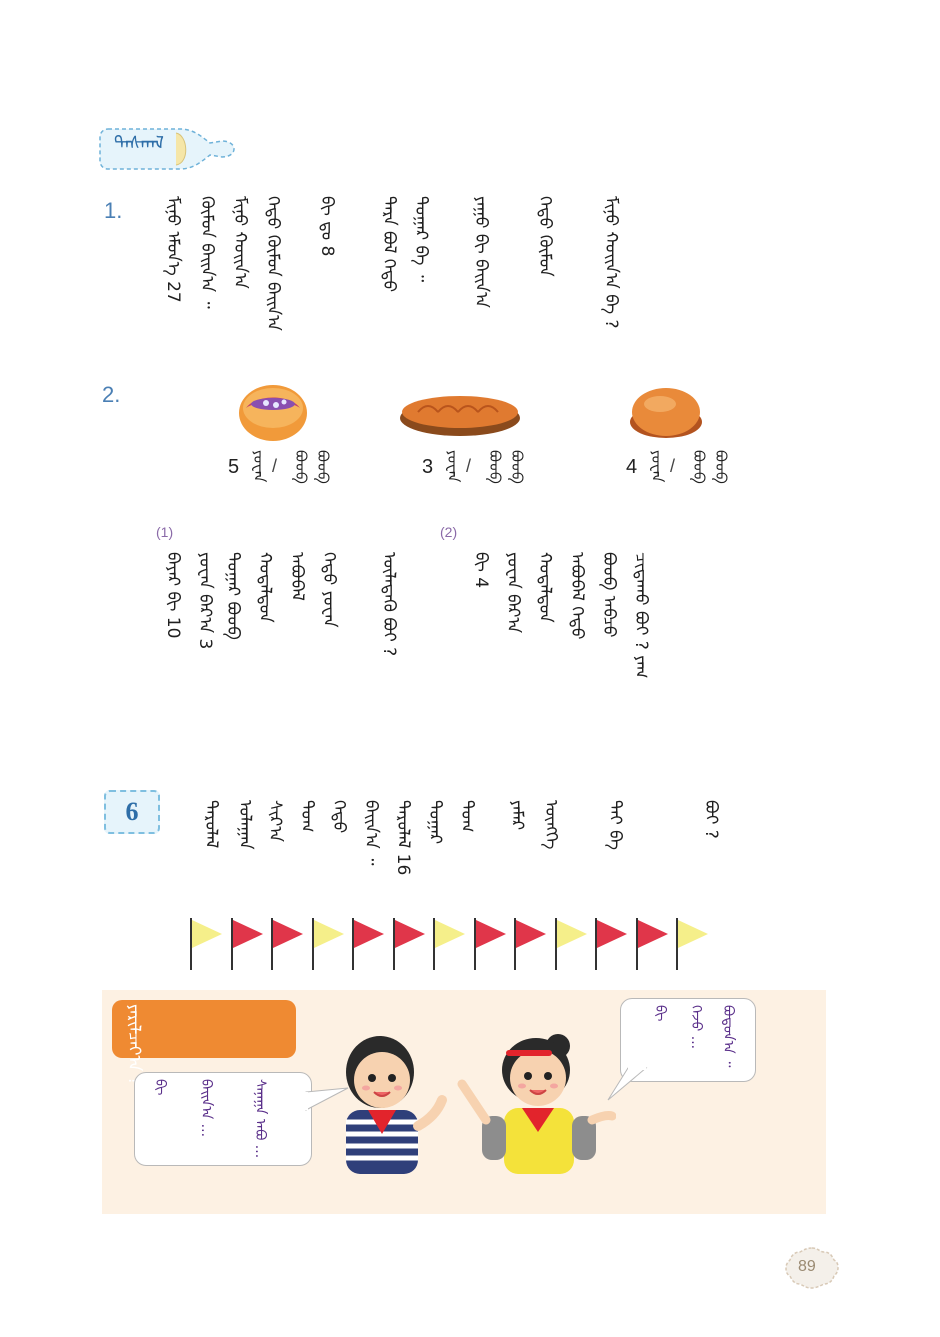 This screenshot has height=1337, width=940. Describe the element at coordinates (517, 467) in the screenshot. I see `price-2-unit-c: ᠪᠣᠤᠪ` at that location.